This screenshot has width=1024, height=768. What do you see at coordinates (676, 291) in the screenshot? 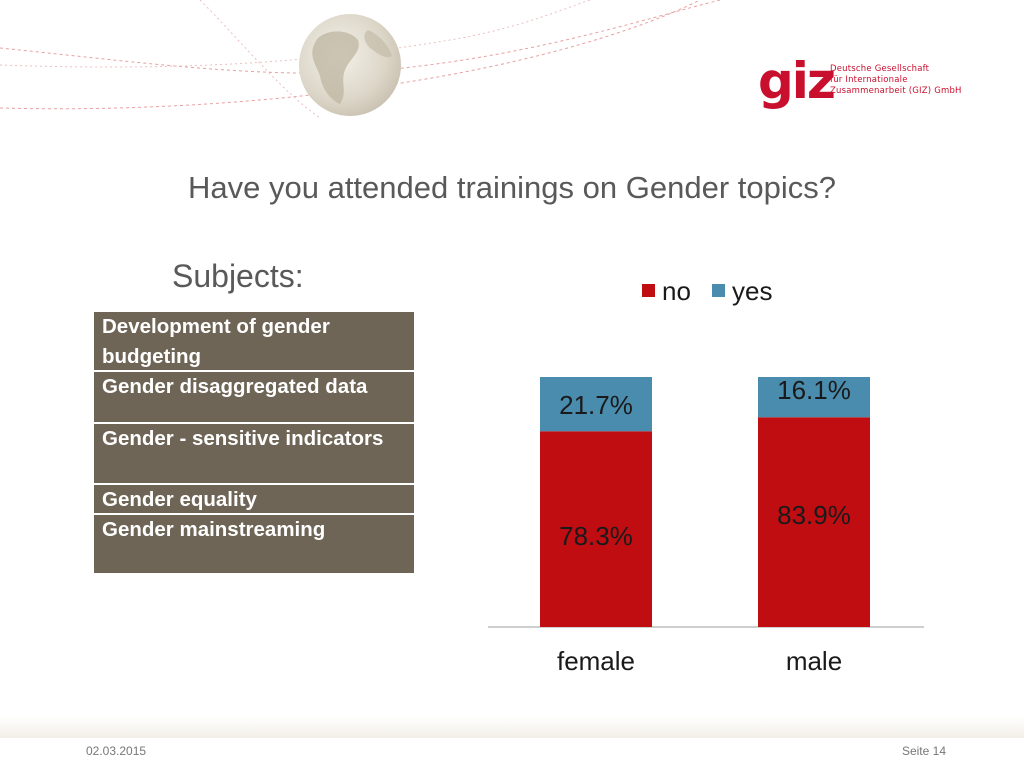
I see `legend-label-no: no` at bounding box center [676, 291].